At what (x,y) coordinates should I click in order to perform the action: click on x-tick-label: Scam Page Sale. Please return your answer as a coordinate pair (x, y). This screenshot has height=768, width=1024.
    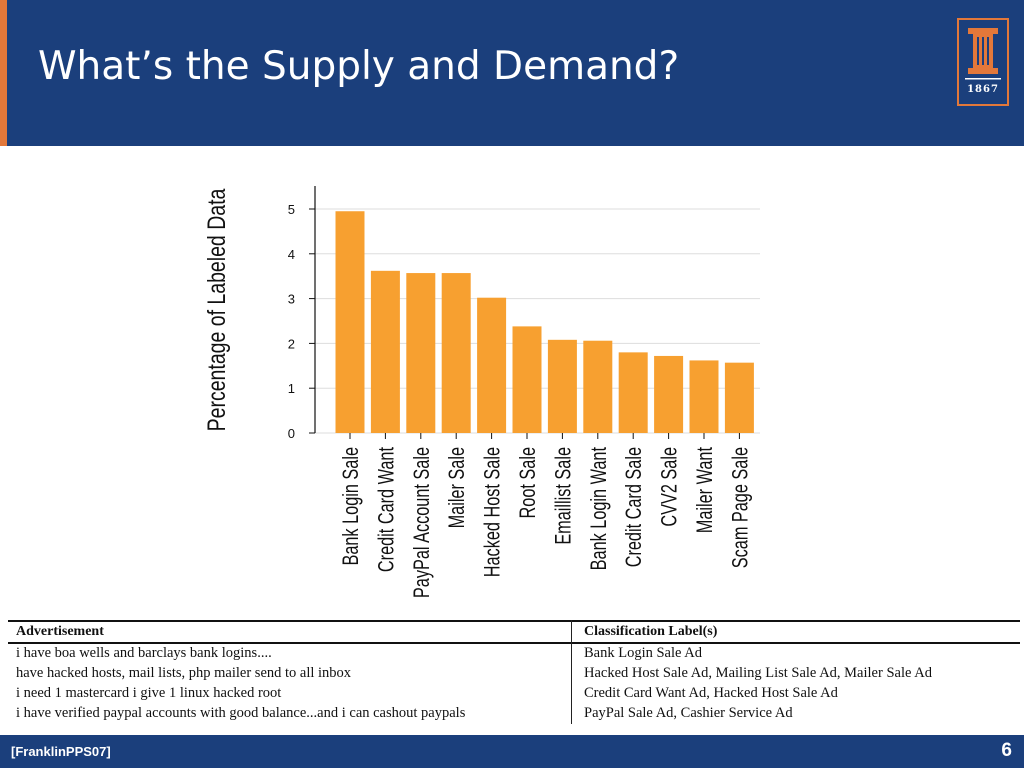
    Looking at the image, I should click on (740, 507).